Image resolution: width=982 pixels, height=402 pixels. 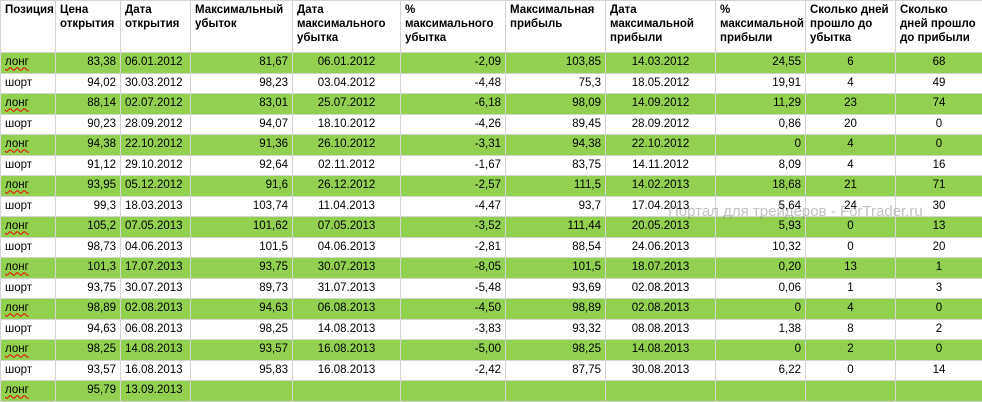 I want to click on table-cell: 19,91, so click(x=760, y=83).